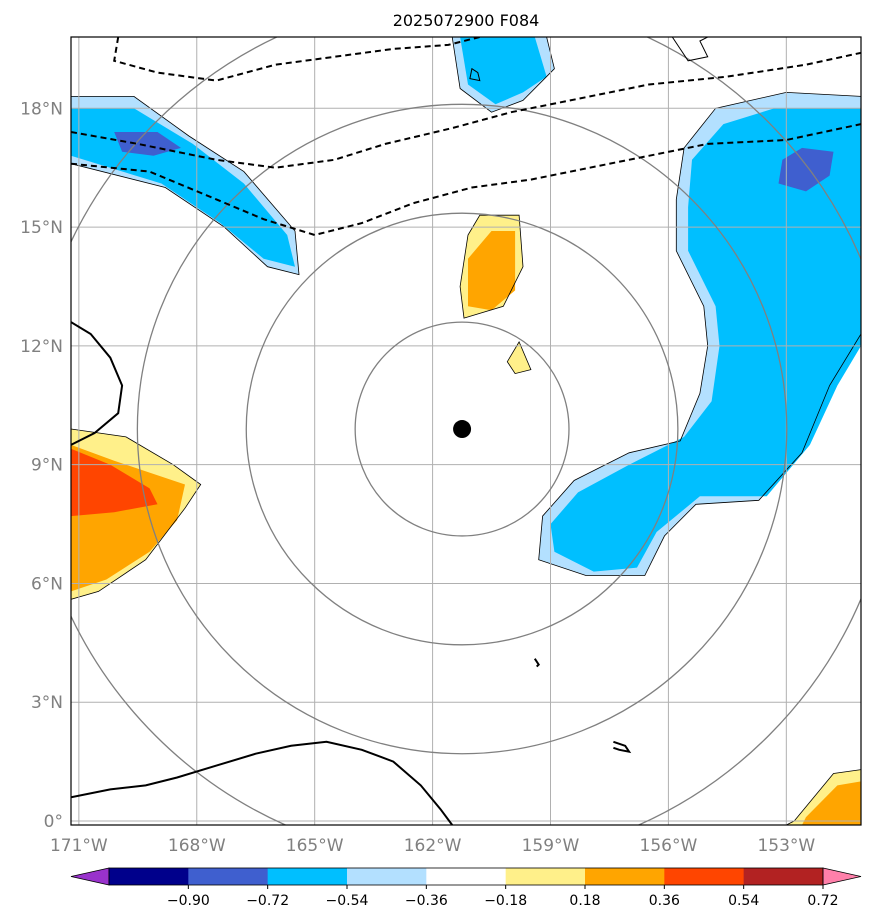 Image resolution: width=873 pixels, height=924 pixels. Describe the element at coordinates (505, 901) in the screenshot. I see `colorbar-tick-label: −0.18` at that location.